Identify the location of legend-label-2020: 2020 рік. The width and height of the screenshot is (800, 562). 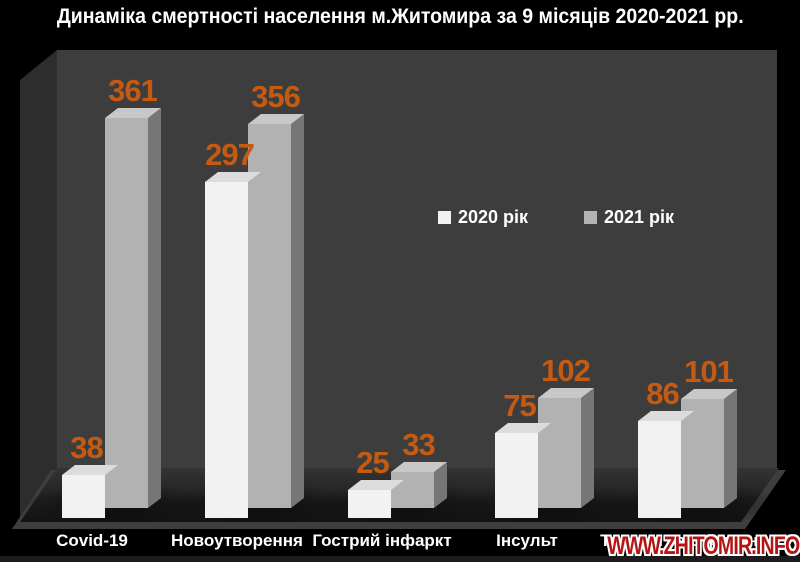
(493, 217).